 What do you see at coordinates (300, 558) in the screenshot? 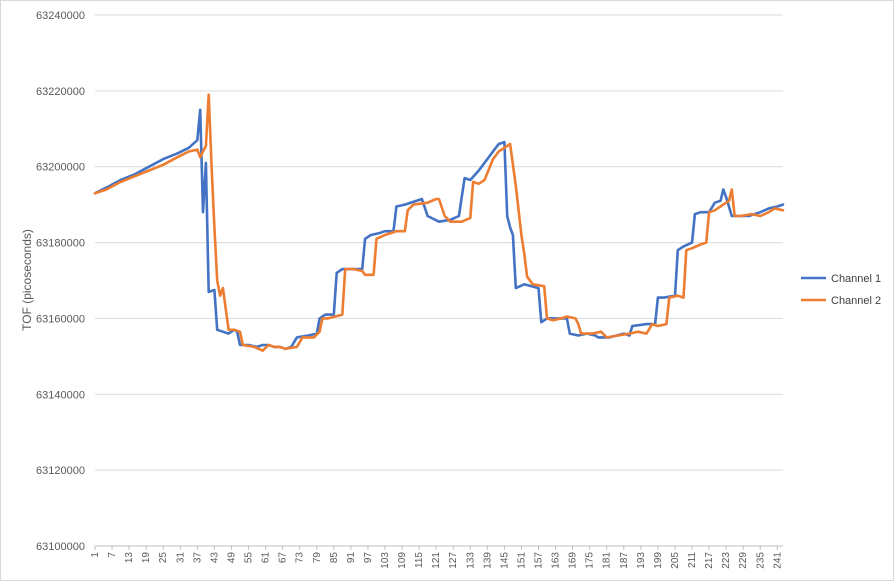
I see `x-tick-label: 73` at bounding box center [300, 558].